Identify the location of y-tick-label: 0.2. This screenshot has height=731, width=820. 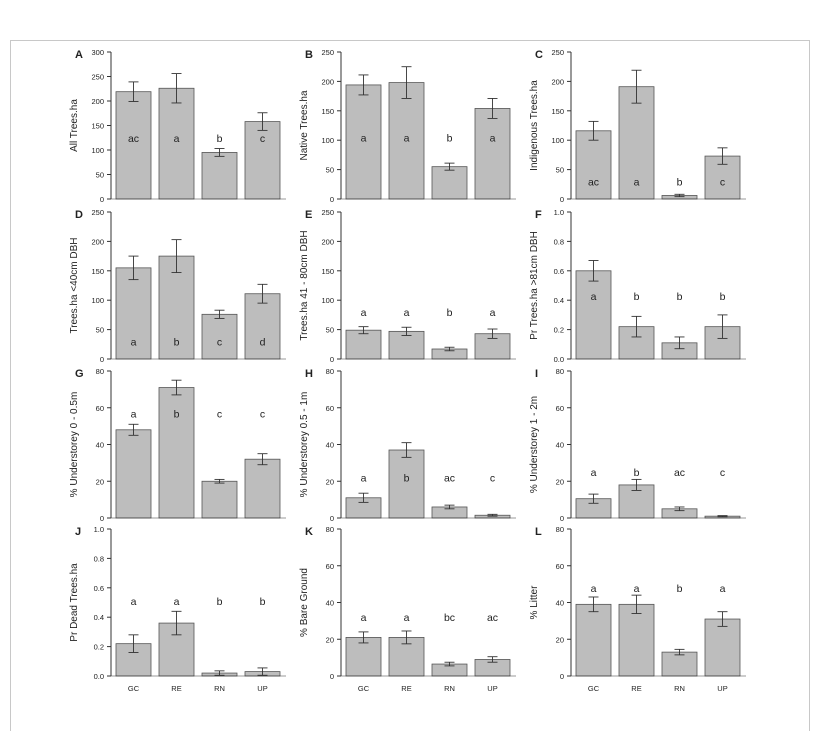
(99, 647).